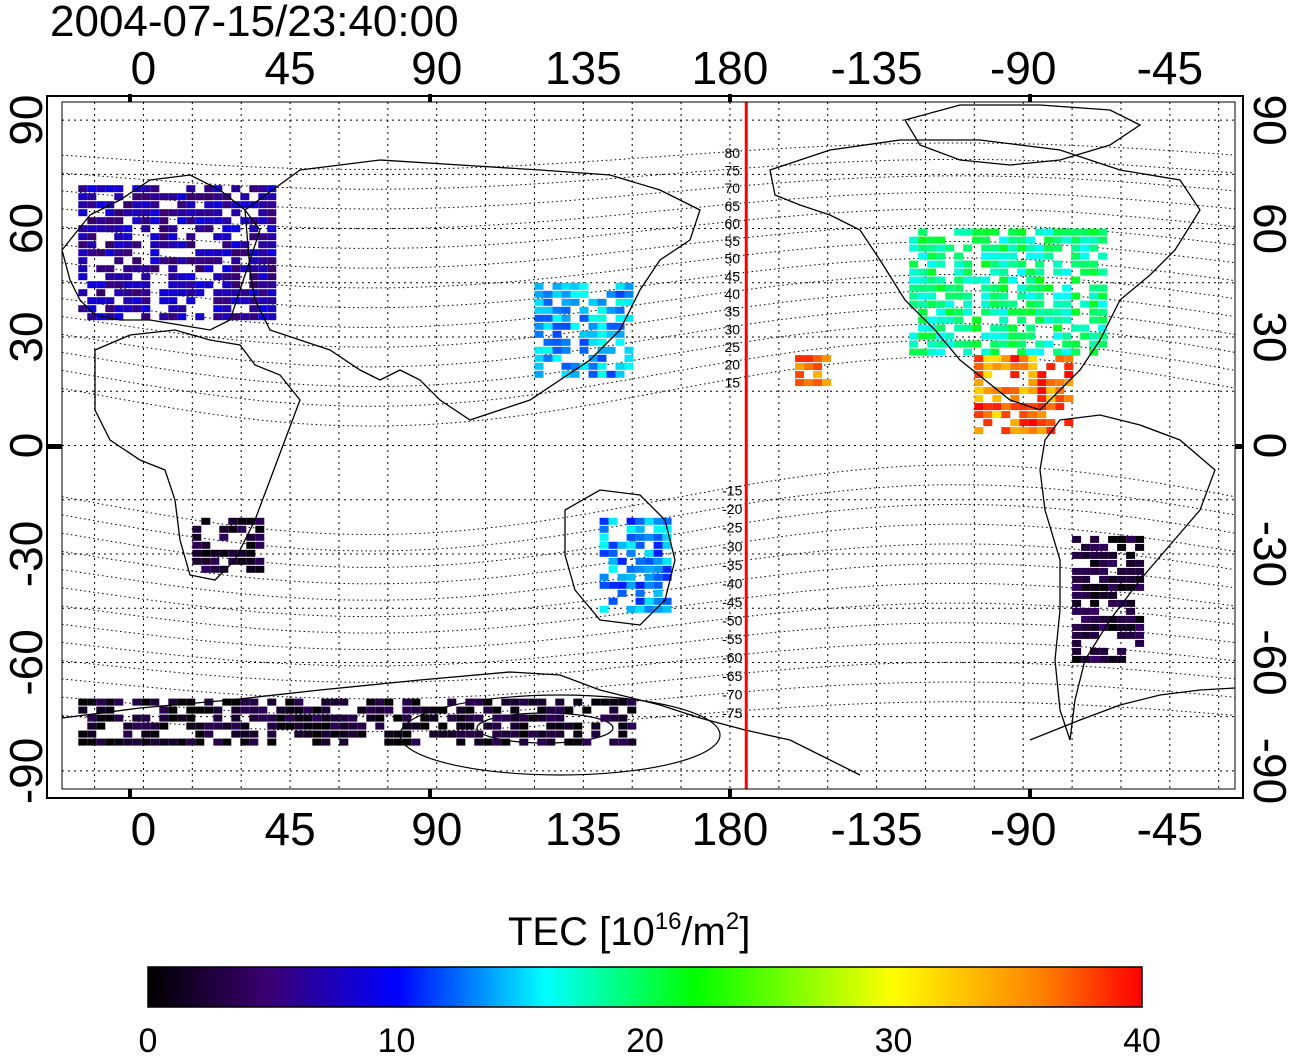 This screenshot has width=1292, height=1057. What do you see at coordinates (144, 68) in the screenshot?
I see `top-lon-tick-0: 0` at bounding box center [144, 68].